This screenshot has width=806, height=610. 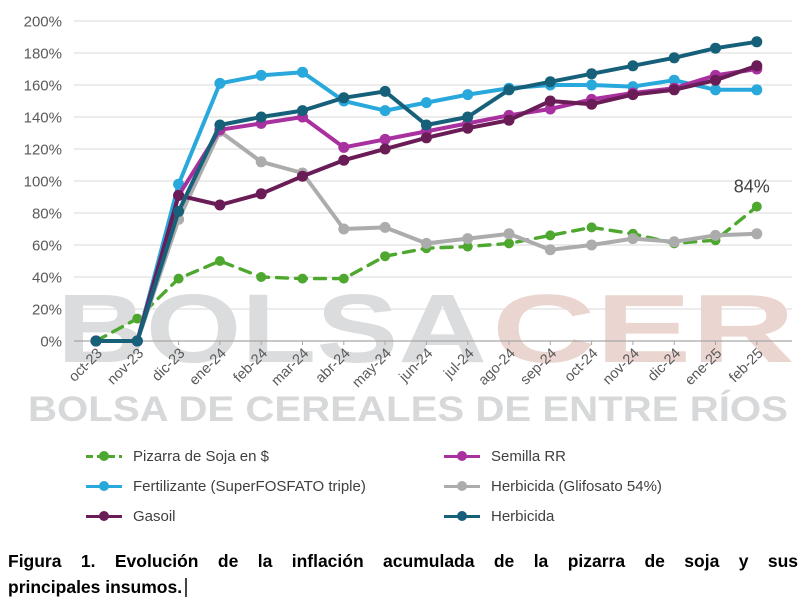 What do you see at coordinates (43, 150) in the screenshot?
I see `y-tick-label: 120%` at bounding box center [43, 150].